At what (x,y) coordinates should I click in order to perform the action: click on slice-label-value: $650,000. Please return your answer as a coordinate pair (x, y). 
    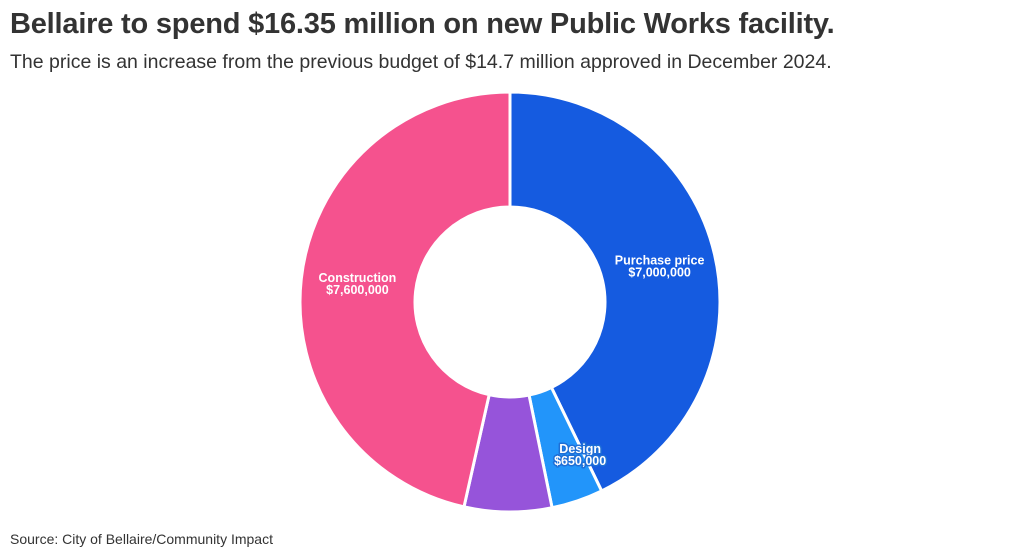
    Looking at the image, I should click on (580, 461).